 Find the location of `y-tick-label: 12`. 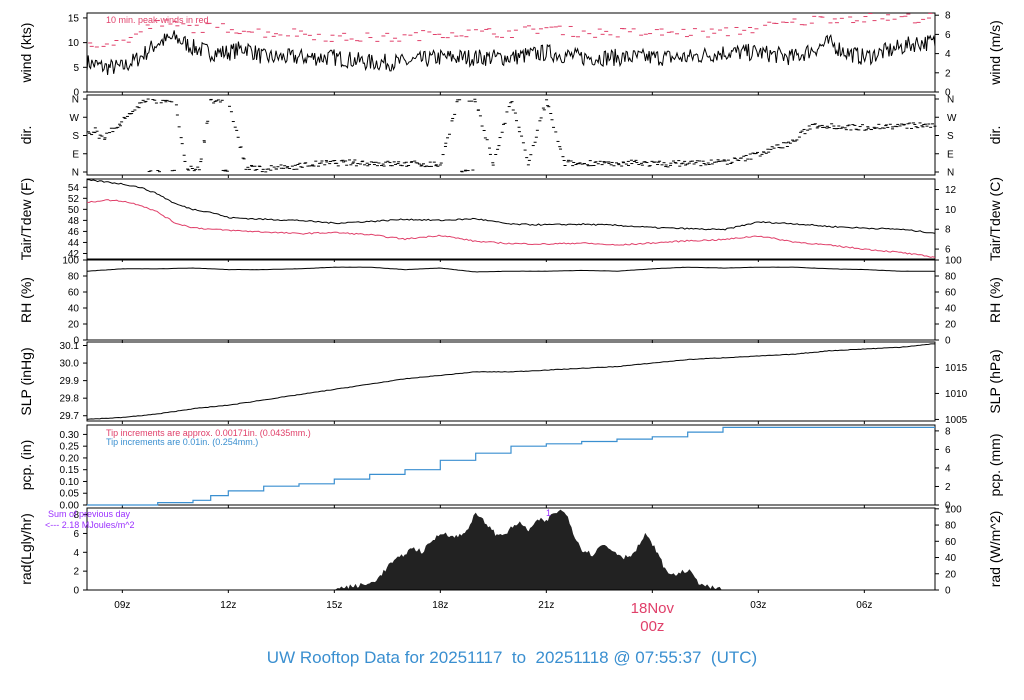

y-tick-label: 12 is located at coordinates (951, 190).